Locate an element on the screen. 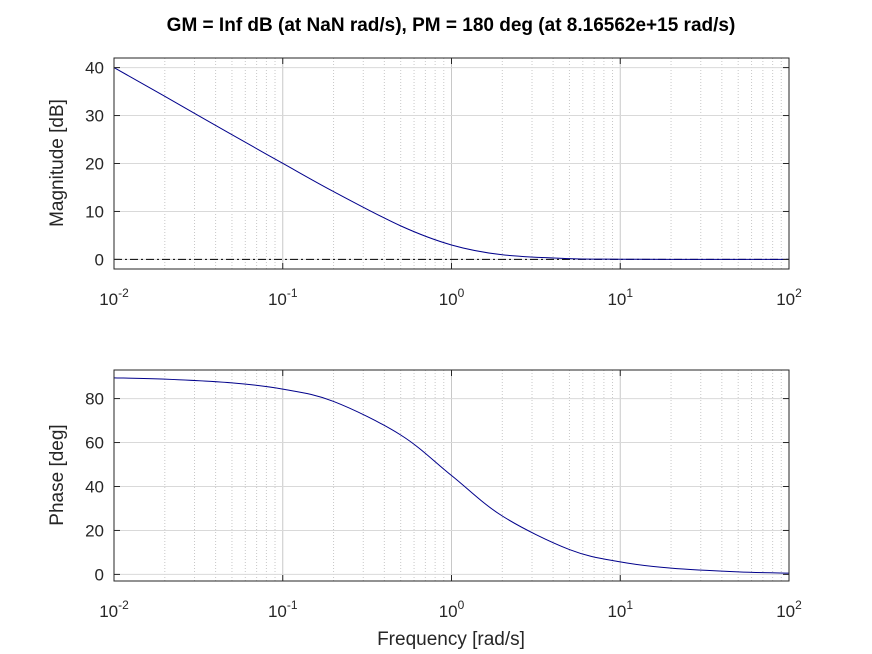 This screenshot has height=654, width=872. frequency-xlabel: Frequency [rad/s] is located at coordinates (451, 639).